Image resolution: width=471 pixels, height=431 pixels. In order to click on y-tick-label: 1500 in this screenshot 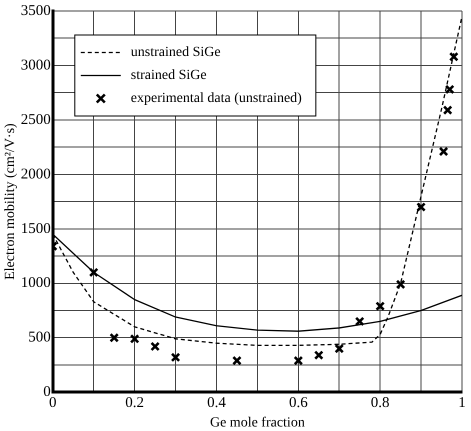, I will do `click(35, 228)`.